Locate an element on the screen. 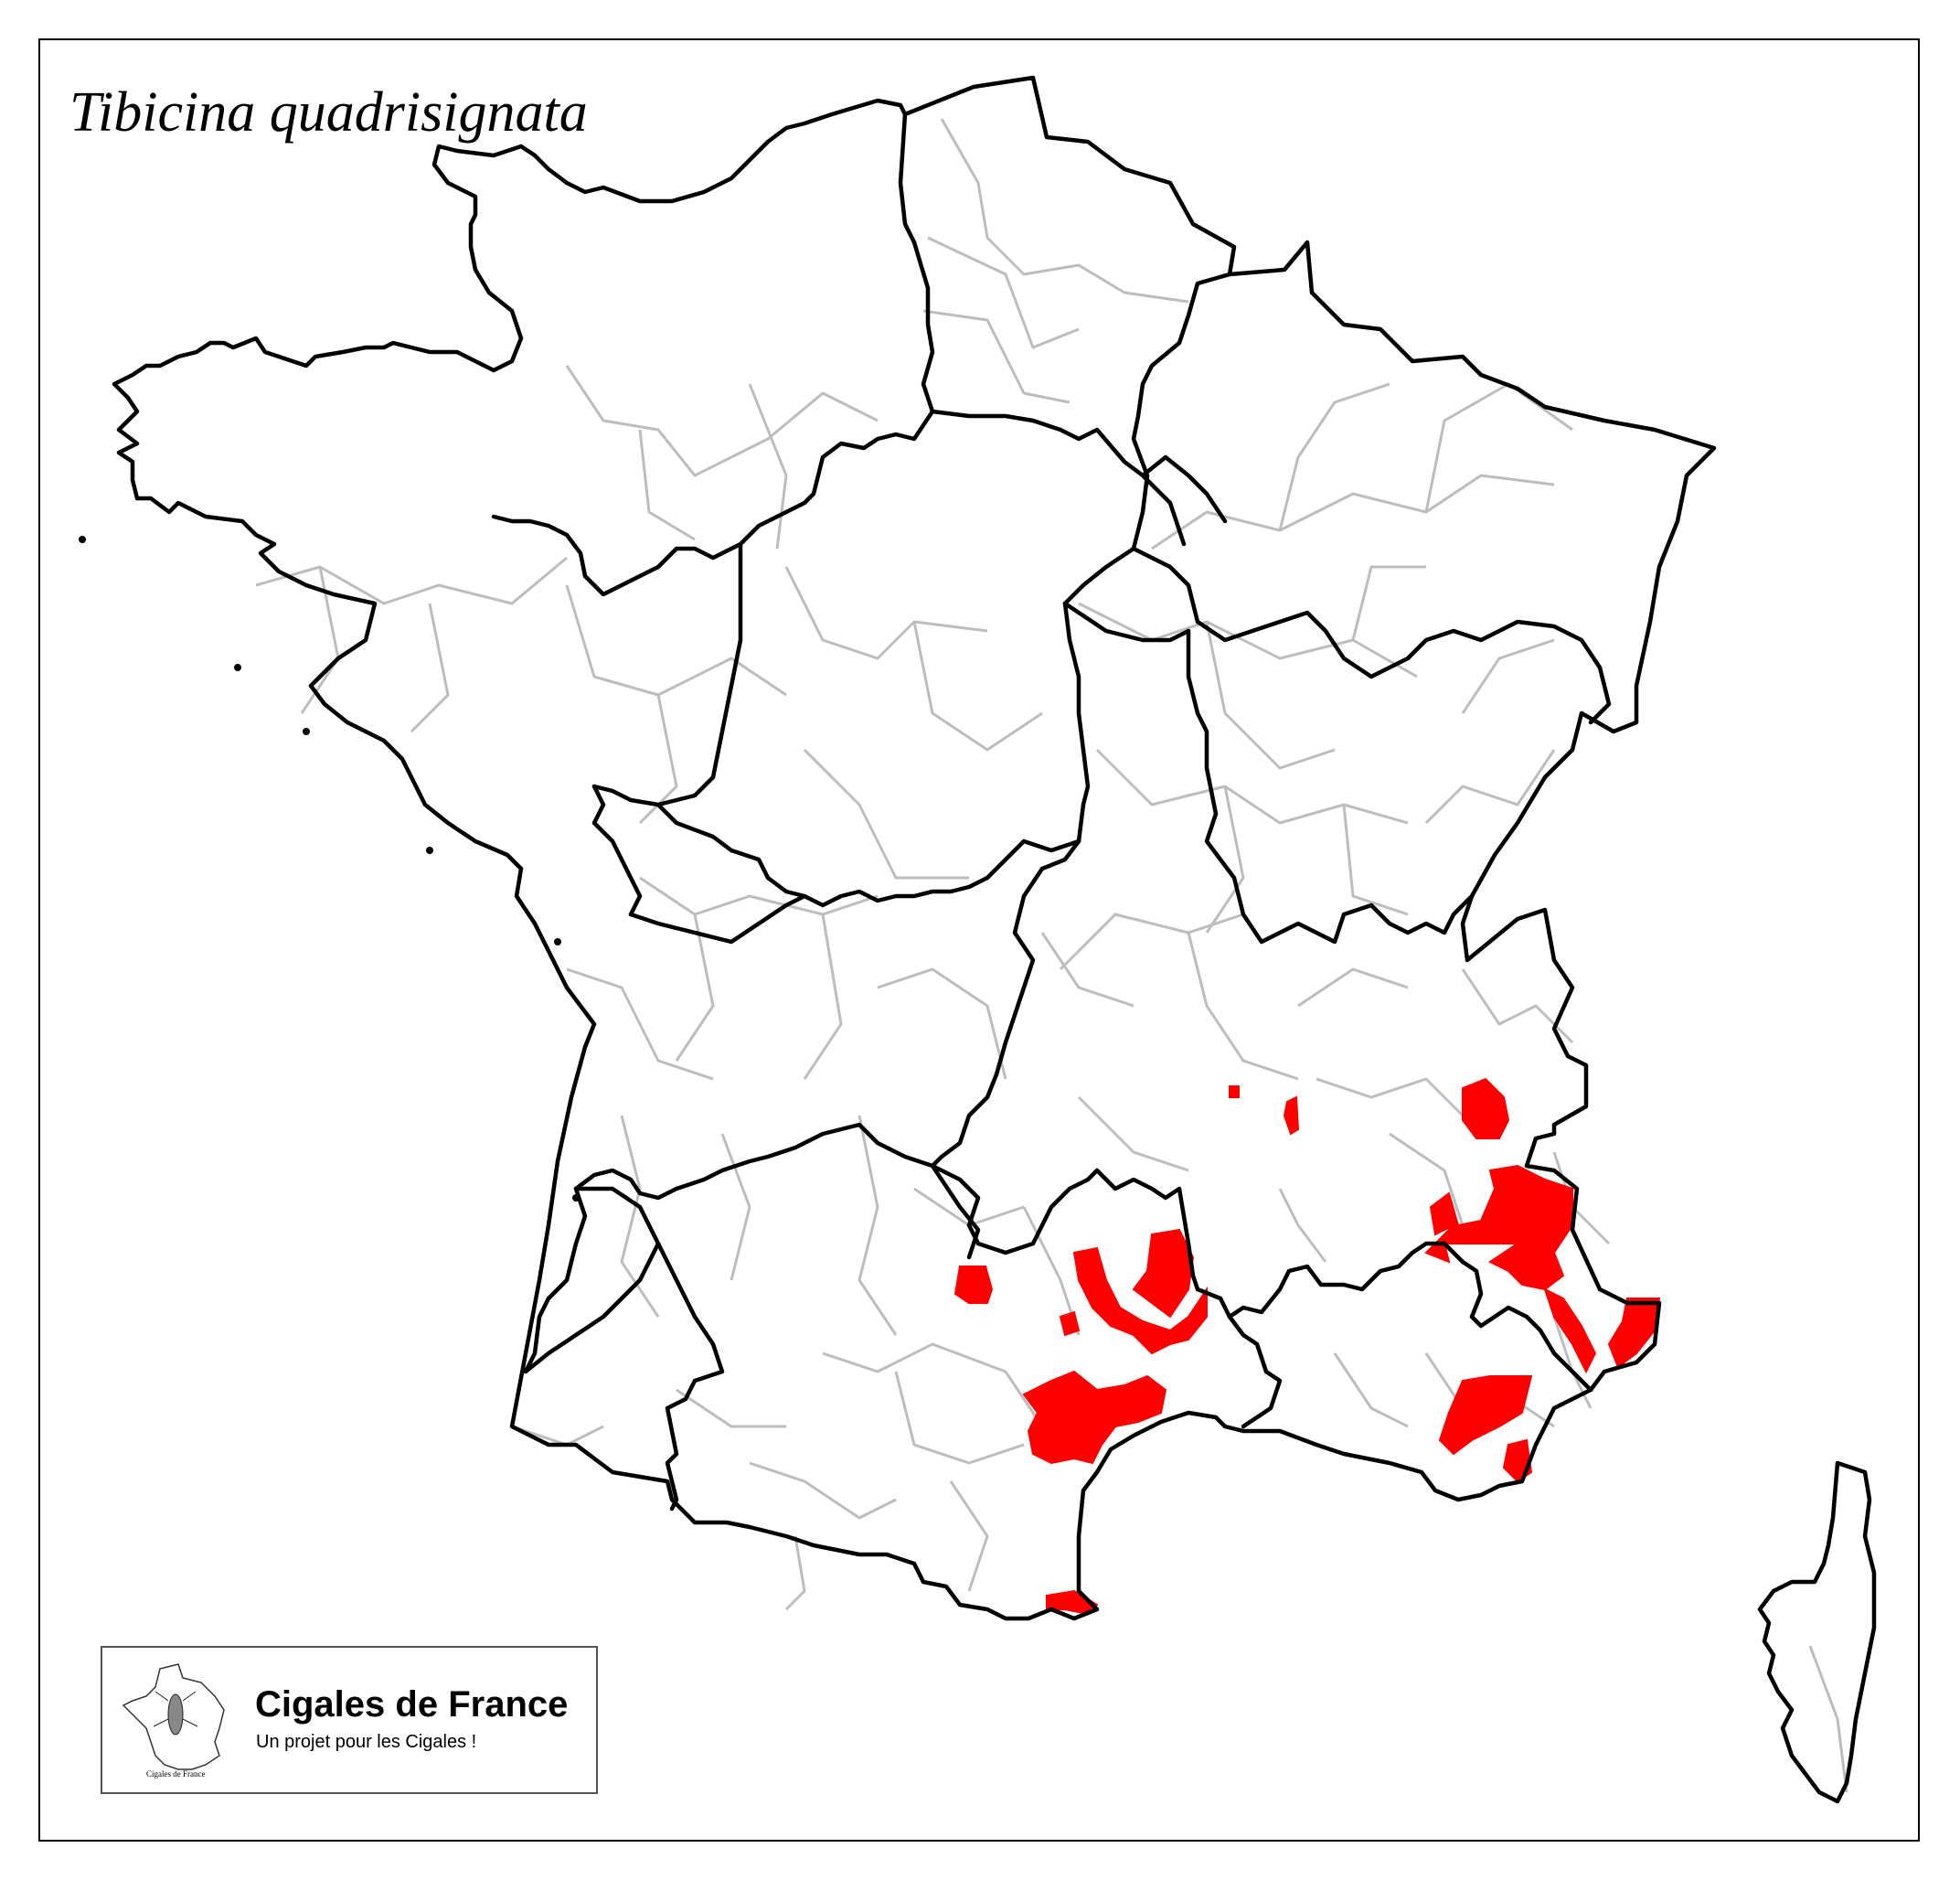 The width and height of the screenshot is (1960, 1880). coastal-islands is located at coordinates (329, 869).